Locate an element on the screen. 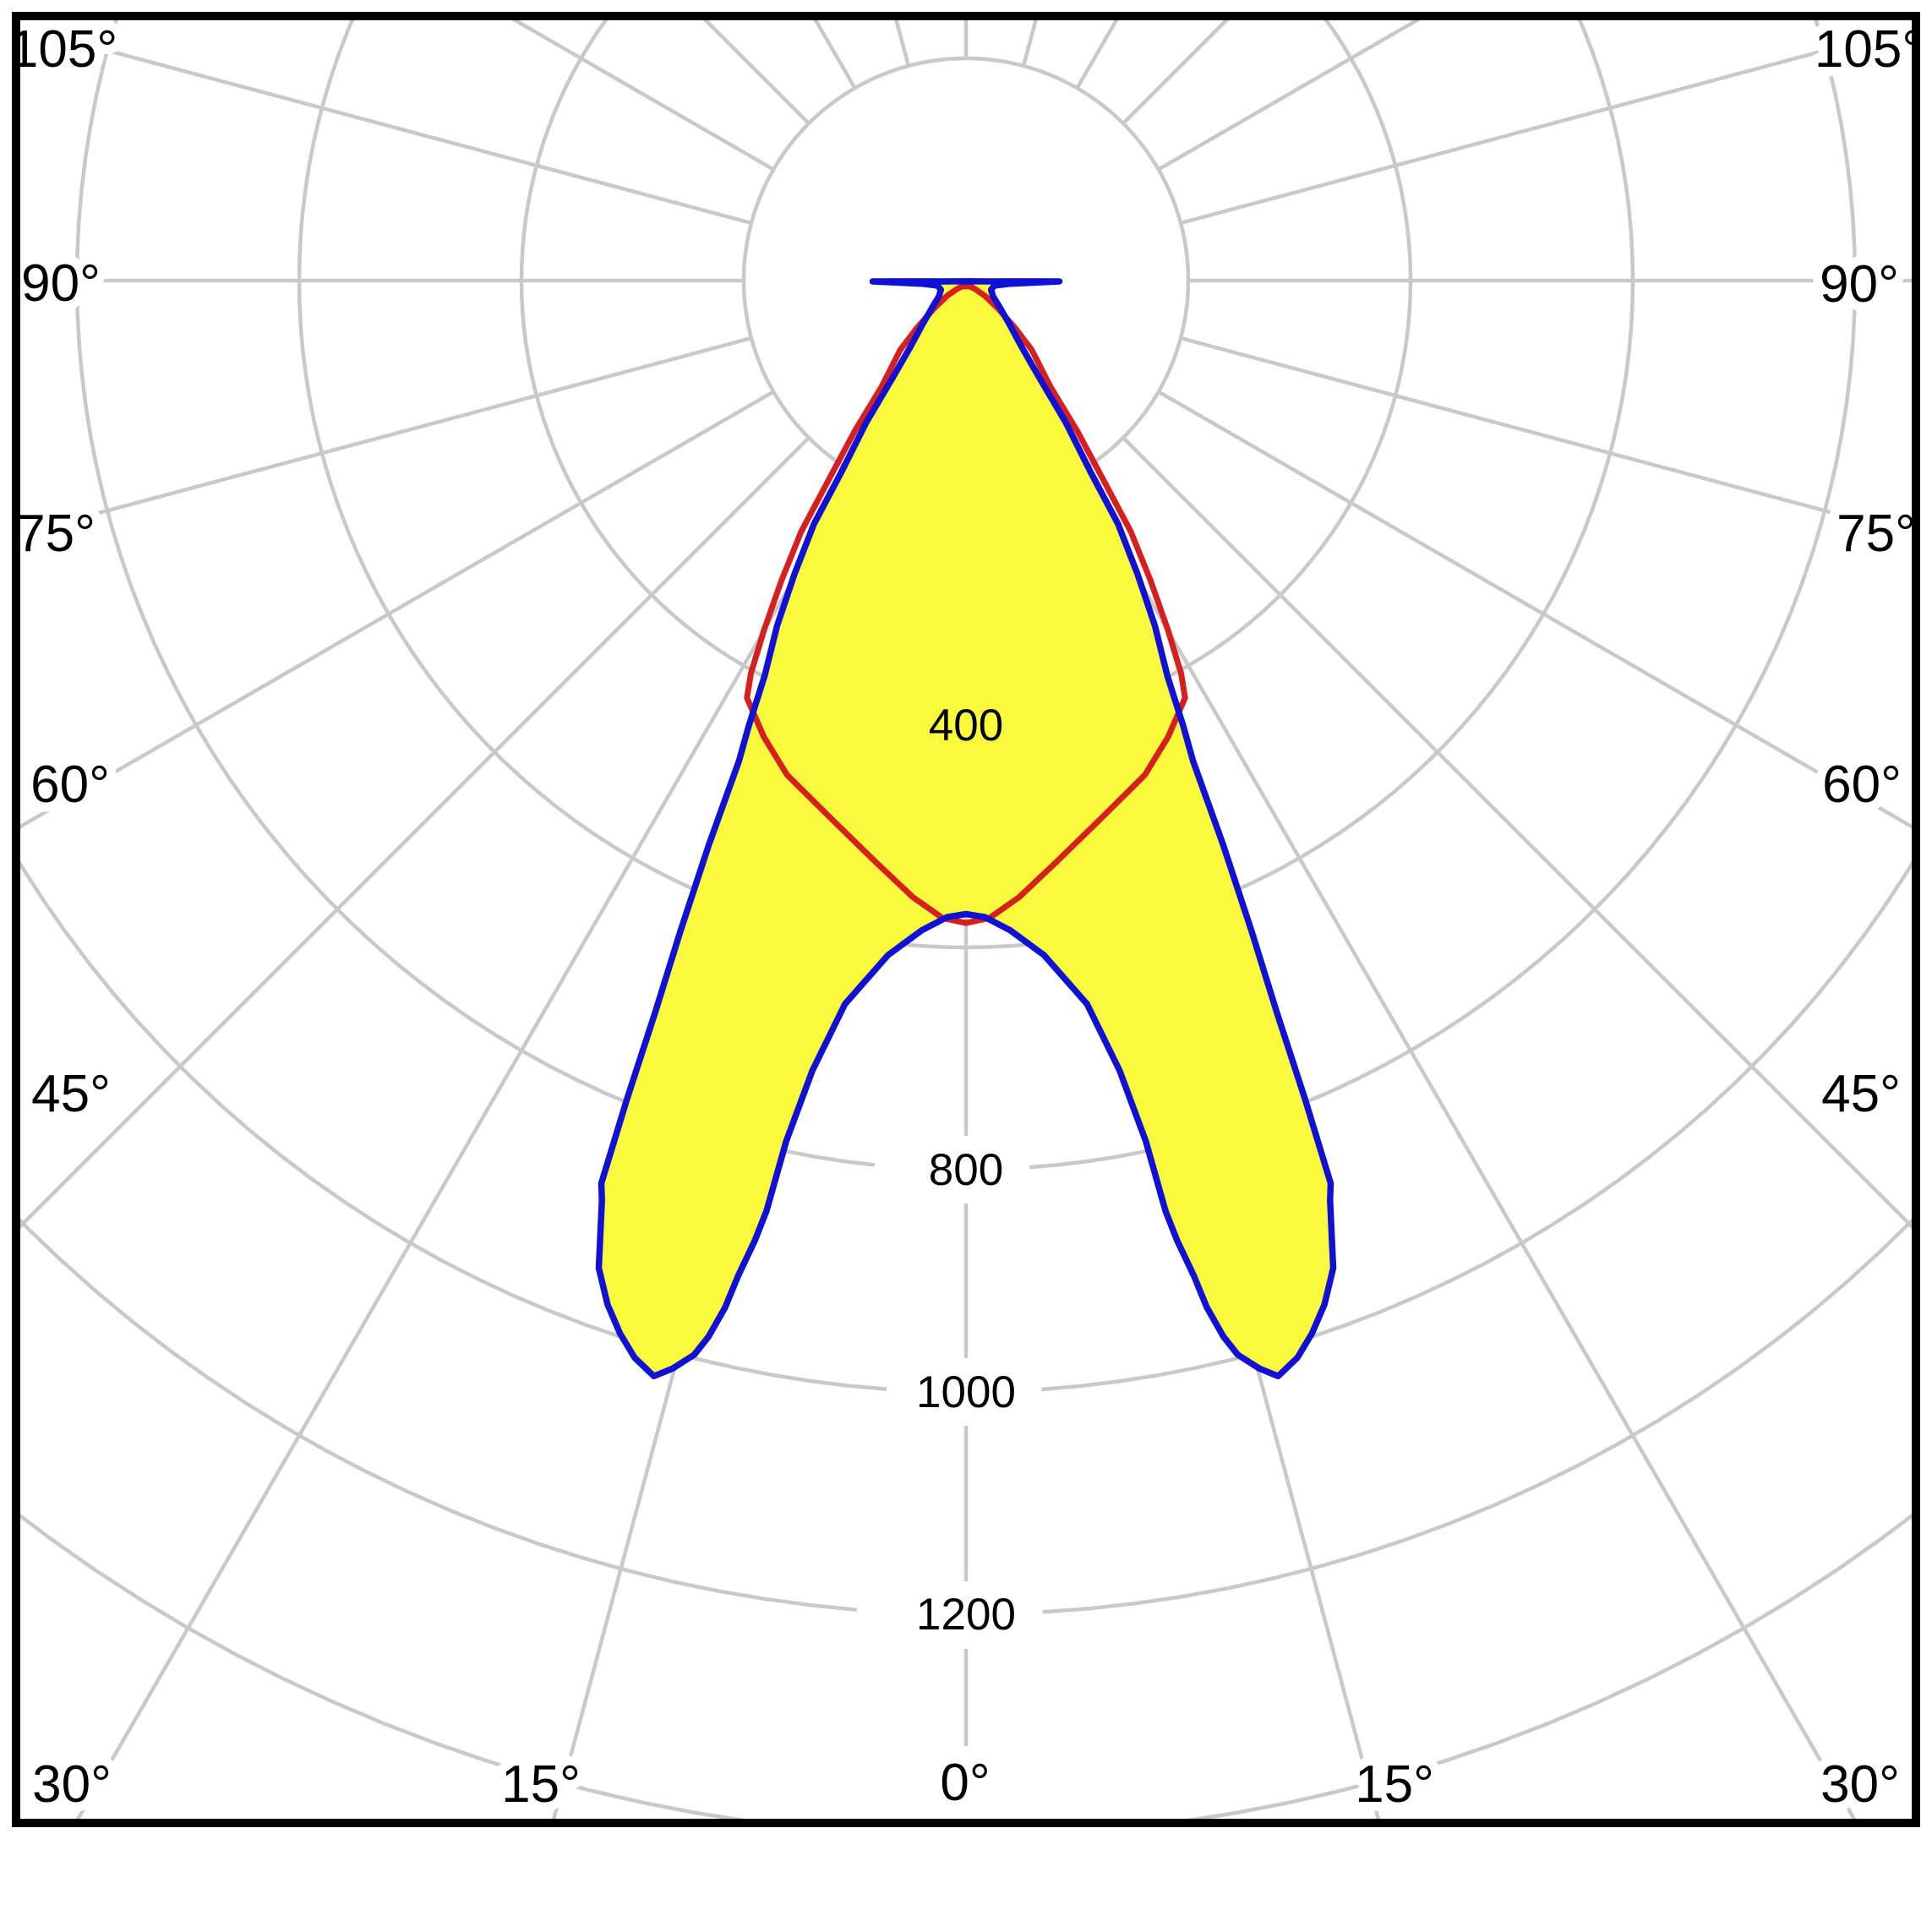  angle-label-right-105: 105° is located at coordinates (1869, 49).